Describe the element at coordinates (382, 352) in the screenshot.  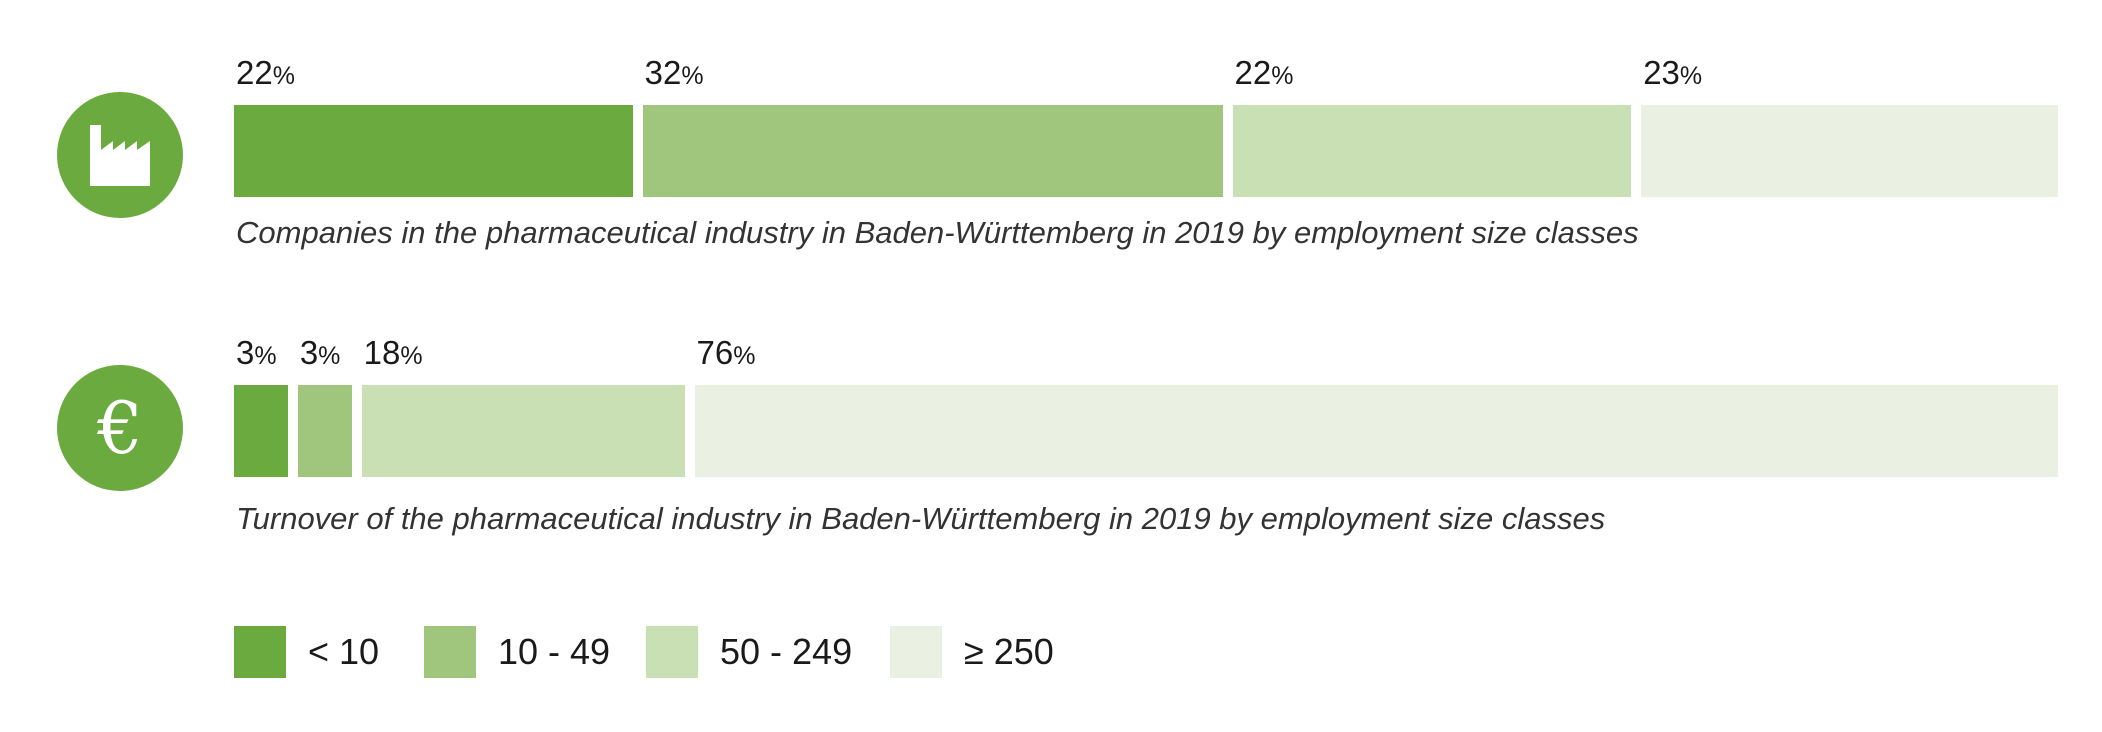
I see `percent-value: 18` at that location.